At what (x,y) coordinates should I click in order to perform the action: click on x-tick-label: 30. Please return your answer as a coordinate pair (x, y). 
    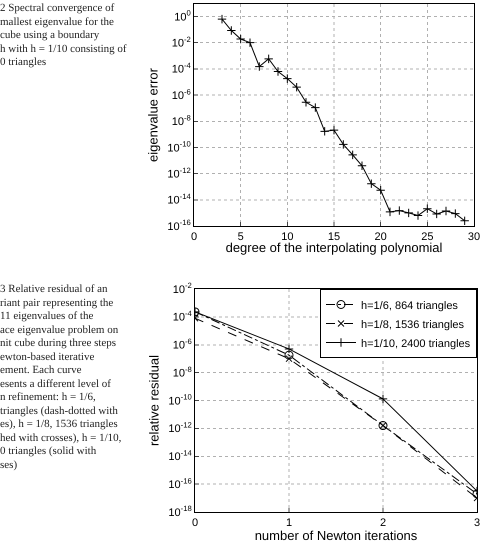
    Looking at the image, I should click on (474, 237).